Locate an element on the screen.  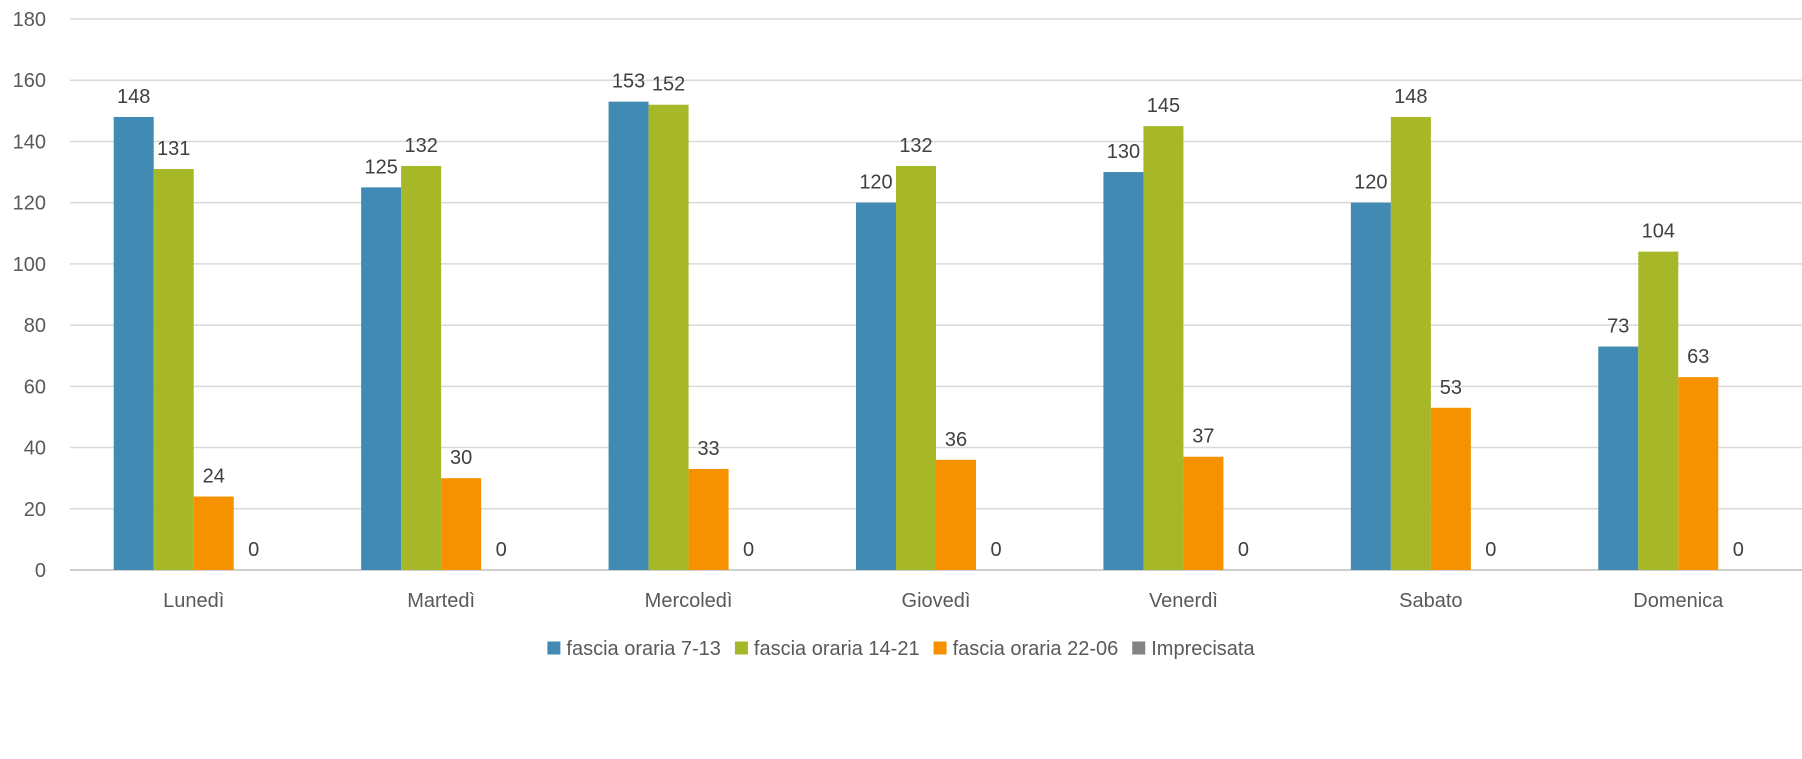
legend-item: fascia oraria 7-13 is located at coordinates (634, 649).